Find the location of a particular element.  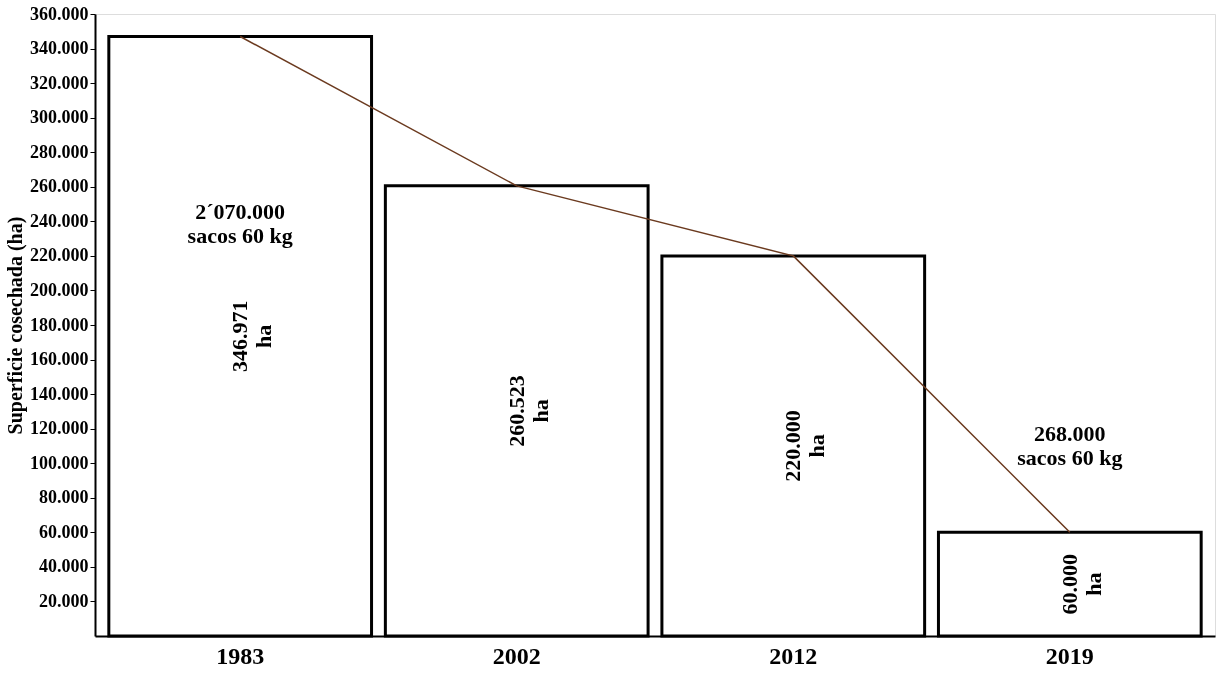

y-tick-label: 200.000 is located at coordinates (59, 289).